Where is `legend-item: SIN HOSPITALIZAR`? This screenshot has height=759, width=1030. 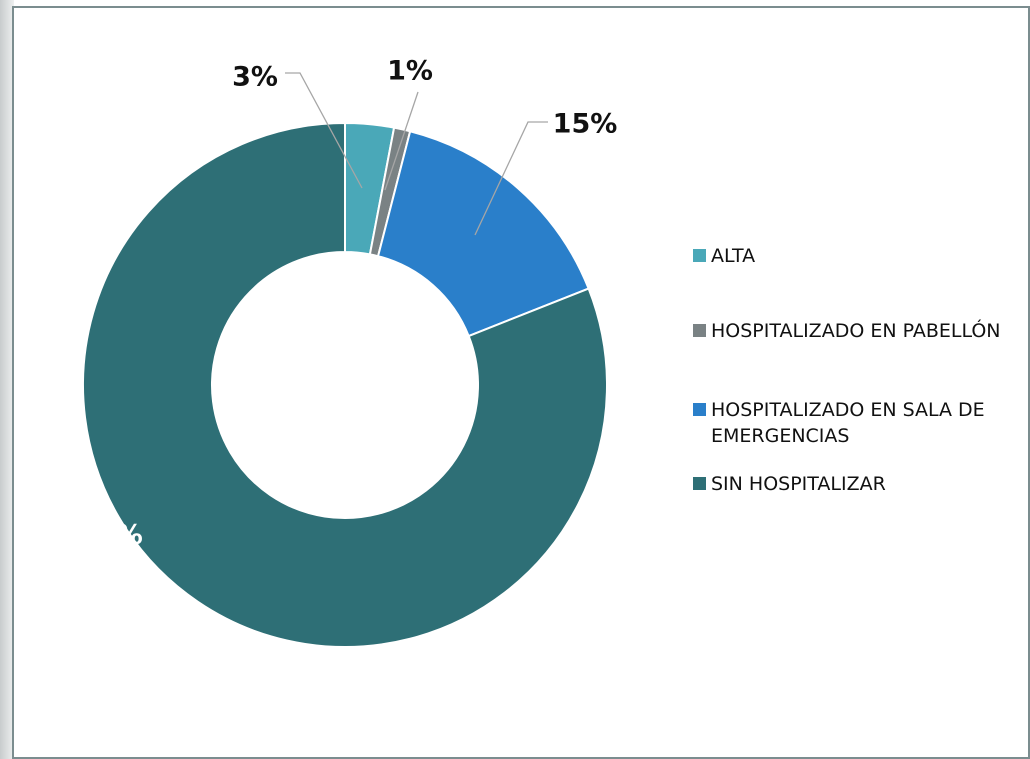 legend-item: SIN HOSPITALIZAR is located at coordinates (853, 484).